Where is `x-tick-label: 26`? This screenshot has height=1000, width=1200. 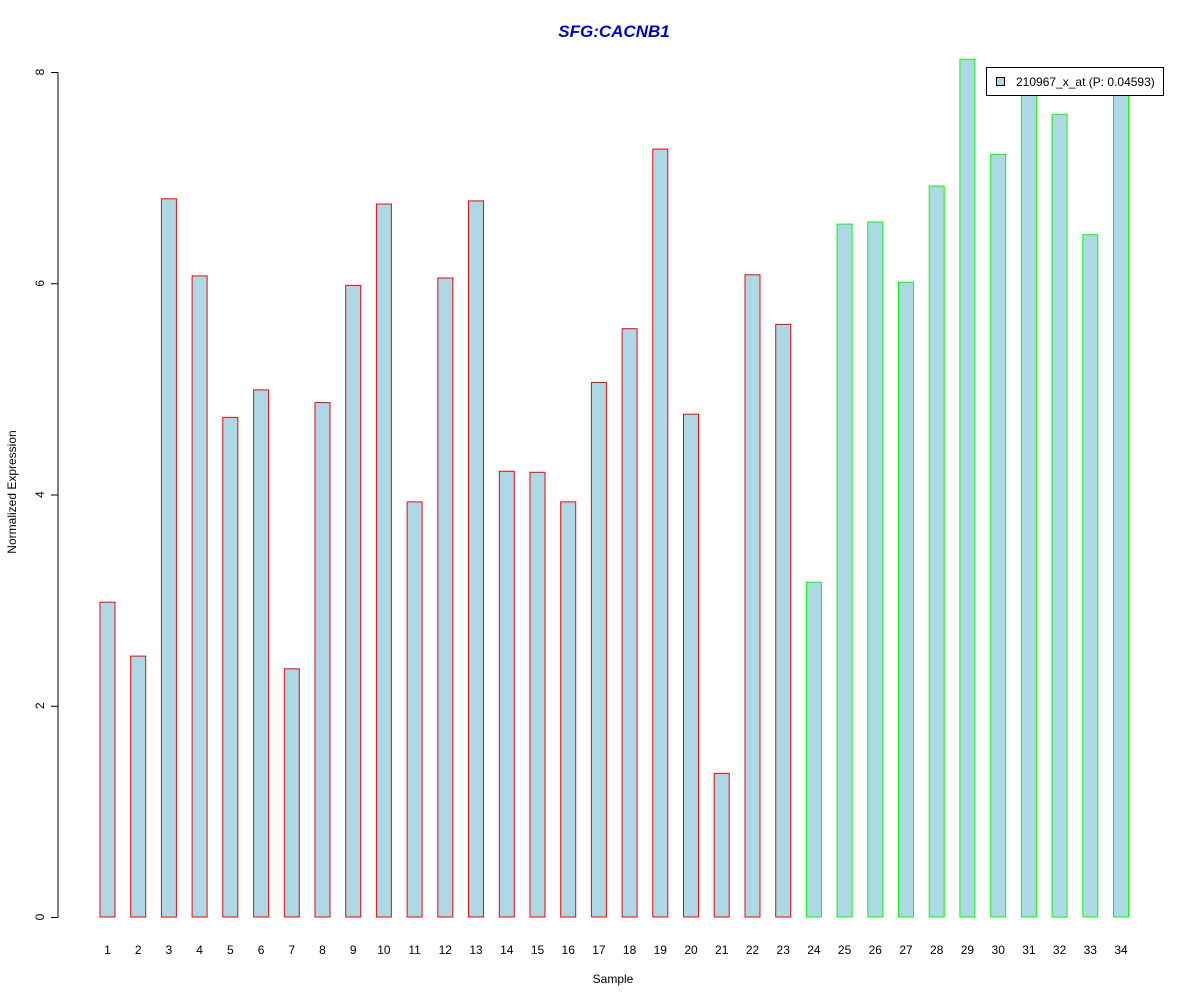
x-tick-label: 26 is located at coordinates (876, 950).